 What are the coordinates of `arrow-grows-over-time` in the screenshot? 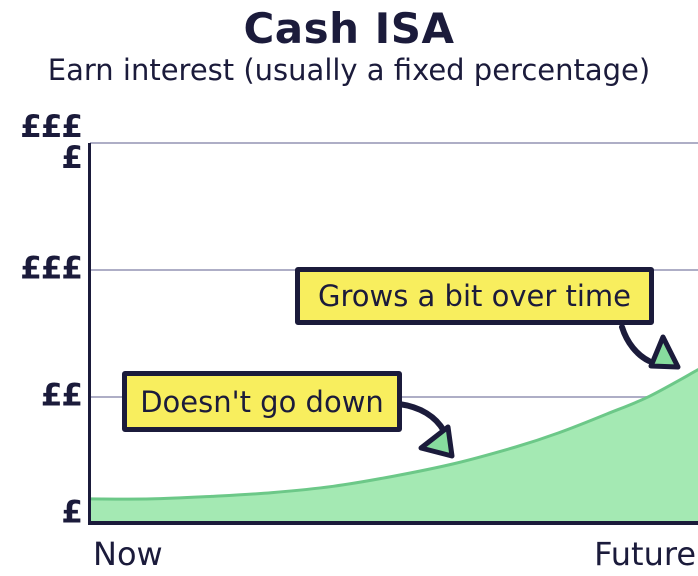 It's located at (635, 344).